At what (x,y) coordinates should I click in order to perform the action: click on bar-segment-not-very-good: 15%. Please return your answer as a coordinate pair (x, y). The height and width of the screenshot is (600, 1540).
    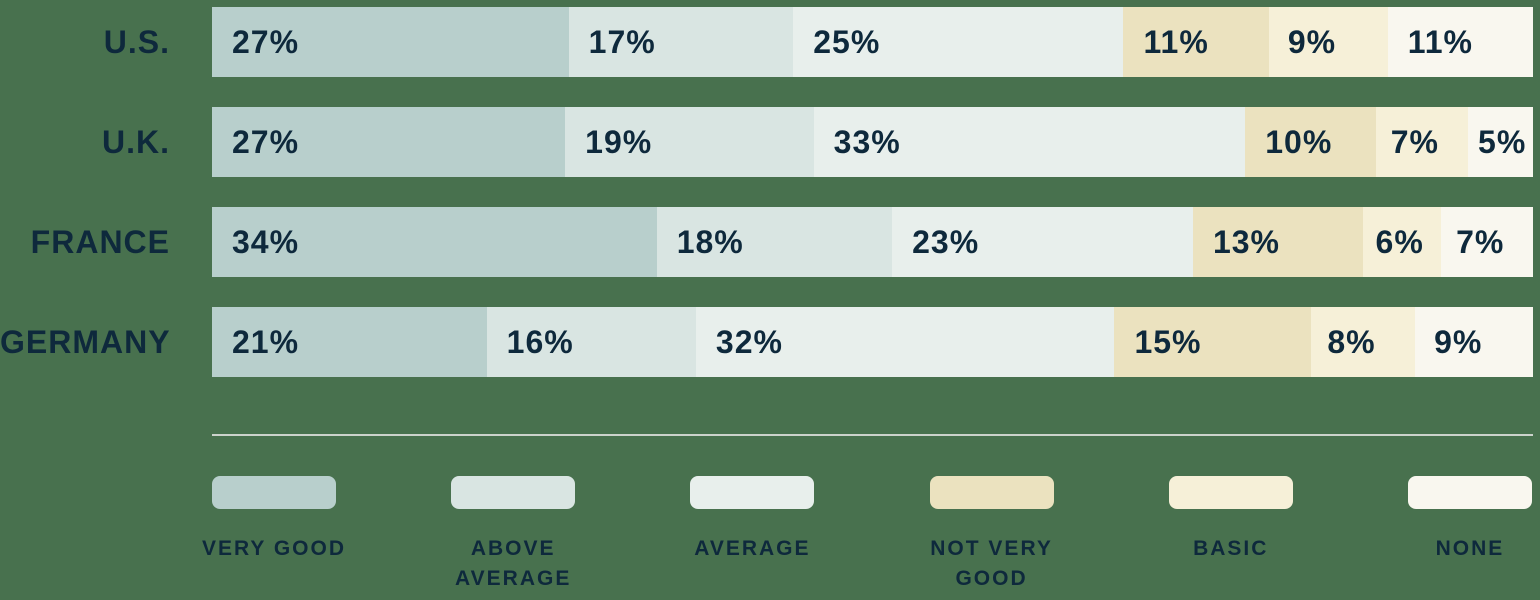
    Looking at the image, I should click on (1212, 342).